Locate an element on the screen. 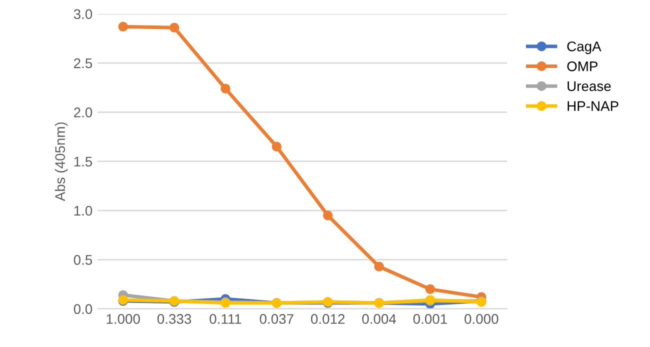  y-axis-title: Abs (405nm) is located at coordinates (61, 162).